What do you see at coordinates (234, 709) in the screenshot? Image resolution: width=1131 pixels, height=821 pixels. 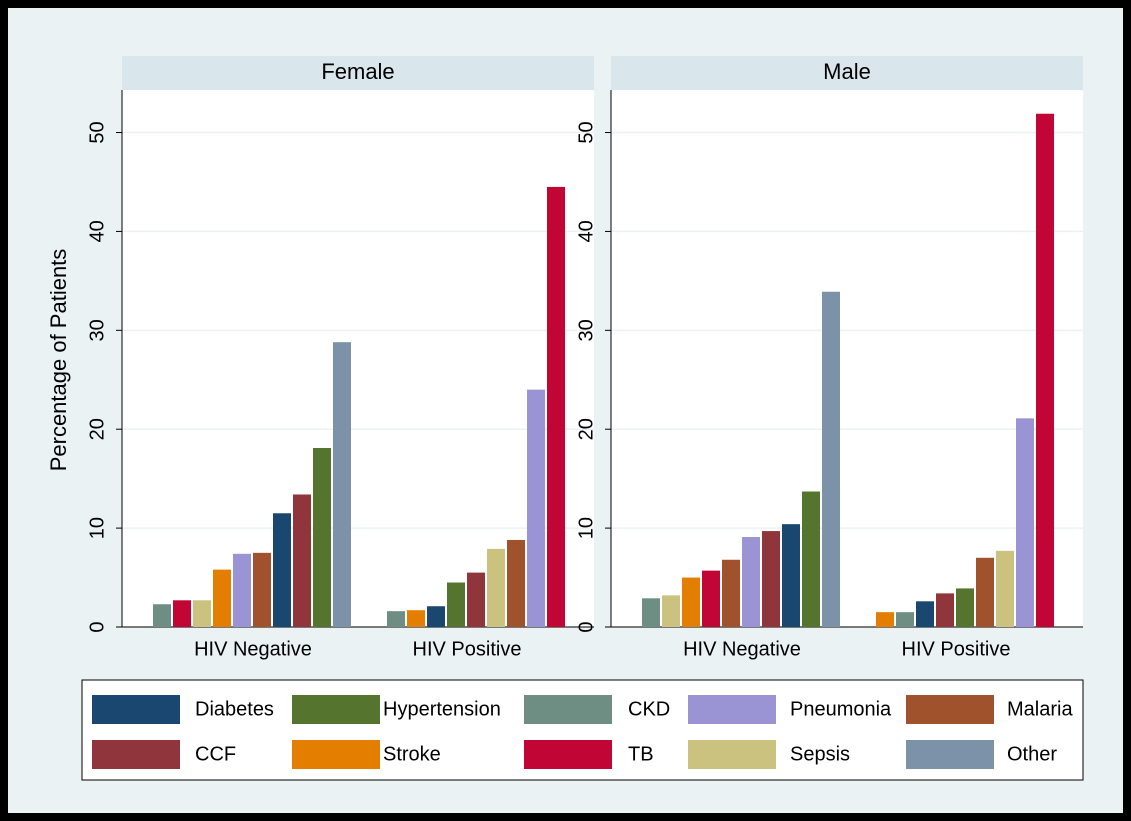 I see `legend-label: Diabetes` at bounding box center [234, 709].